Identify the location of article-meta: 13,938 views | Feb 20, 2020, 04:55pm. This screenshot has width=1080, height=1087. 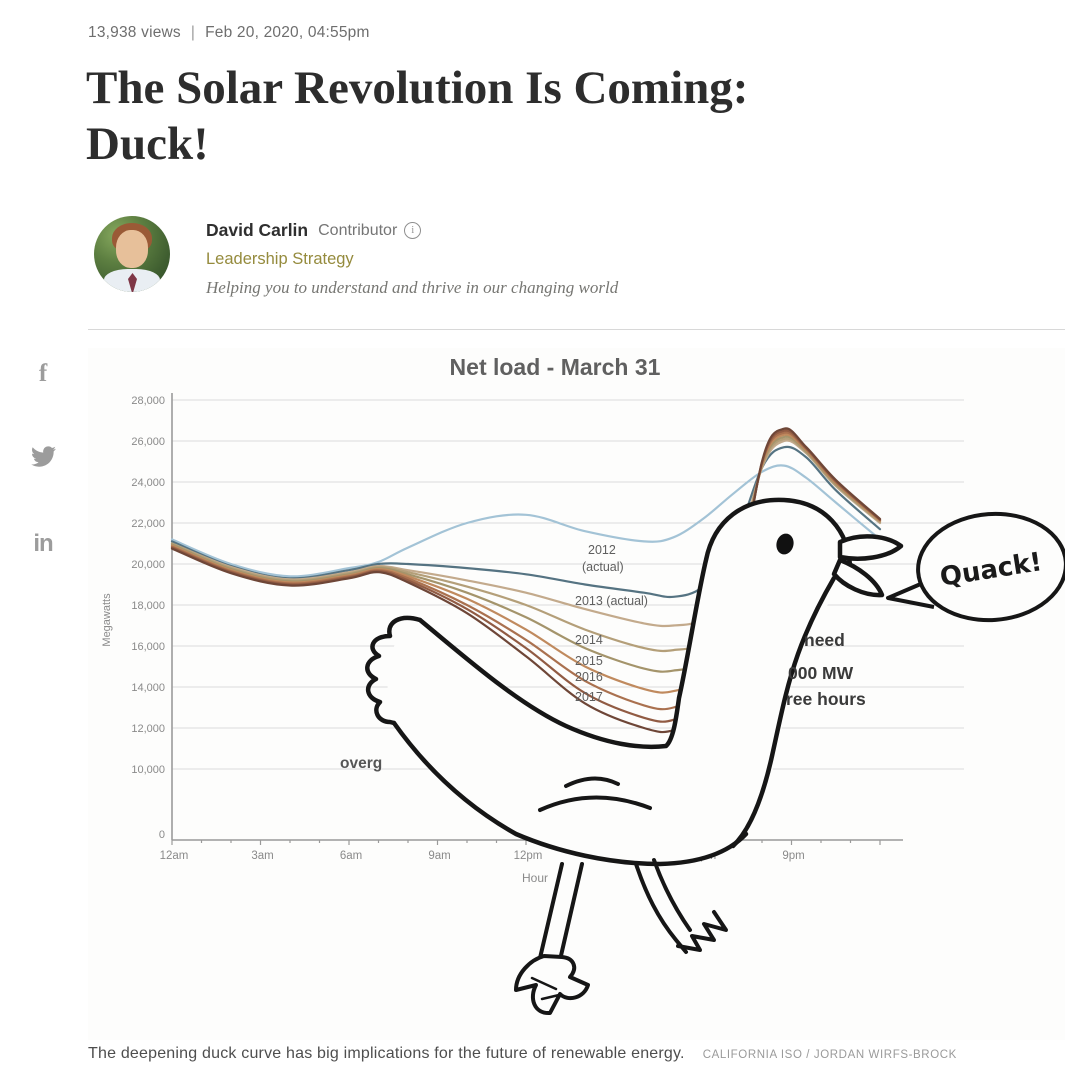
(229, 33).